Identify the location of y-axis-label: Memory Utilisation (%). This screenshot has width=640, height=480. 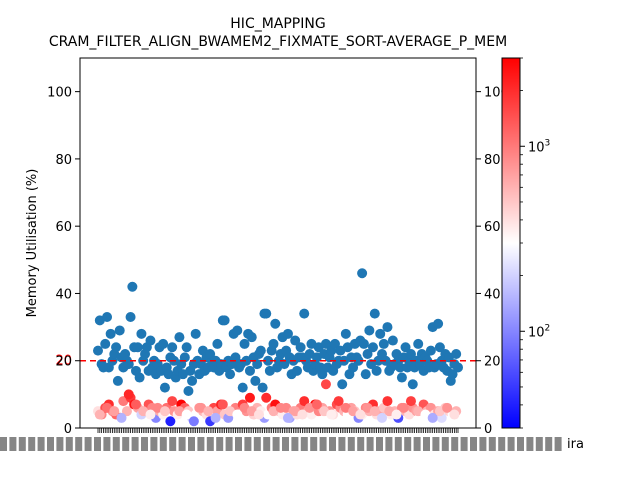
(32, 243).